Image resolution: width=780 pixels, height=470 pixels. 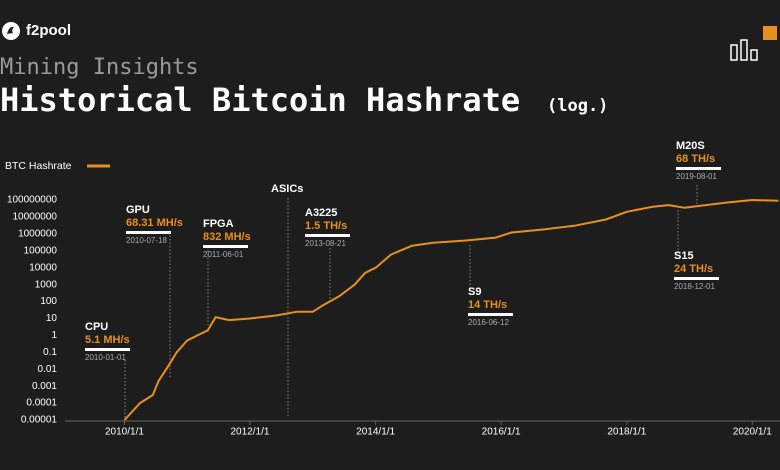 What do you see at coordinates (138, 210) in the screenshot?
I see `annotation-label: GPU` at bounding box center [138, 210].